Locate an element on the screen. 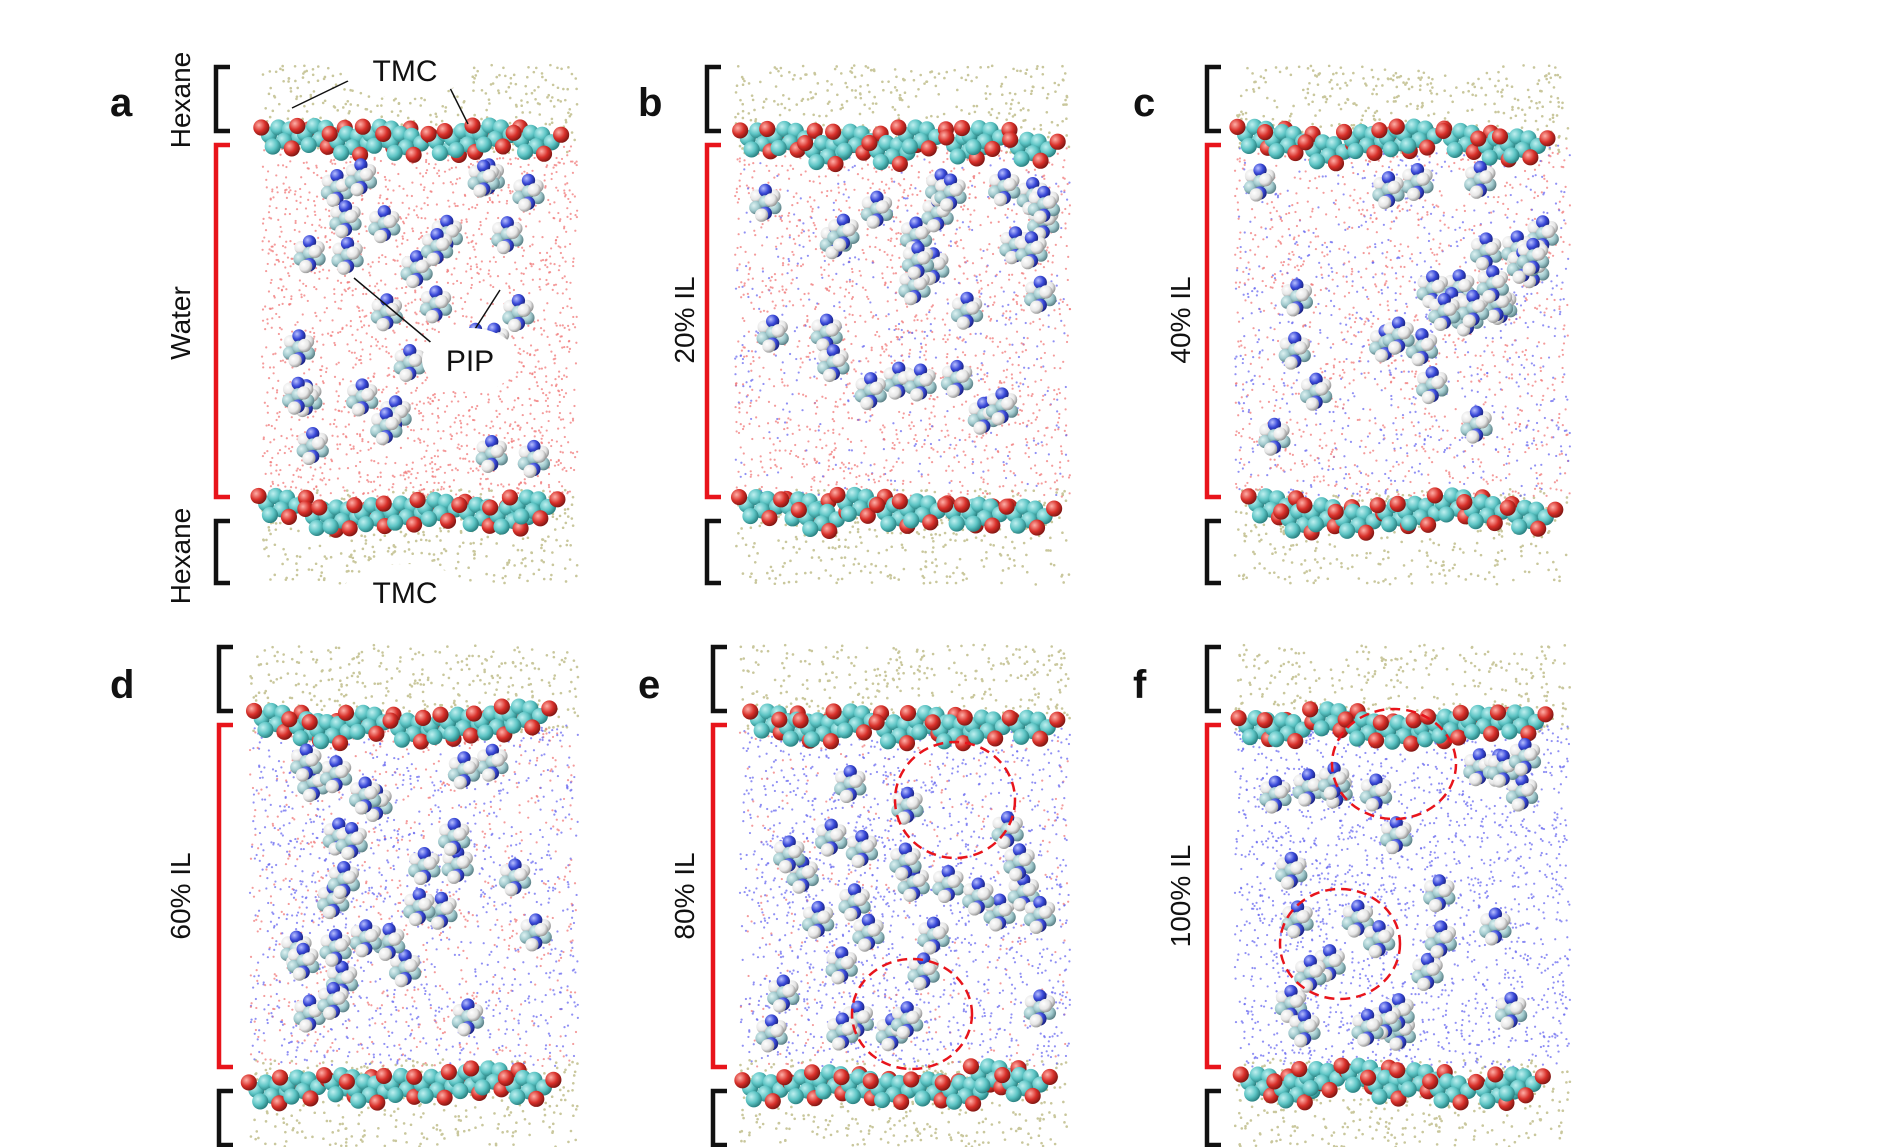  label-40-il: 40% IL is located at coordinates (1180, 319).